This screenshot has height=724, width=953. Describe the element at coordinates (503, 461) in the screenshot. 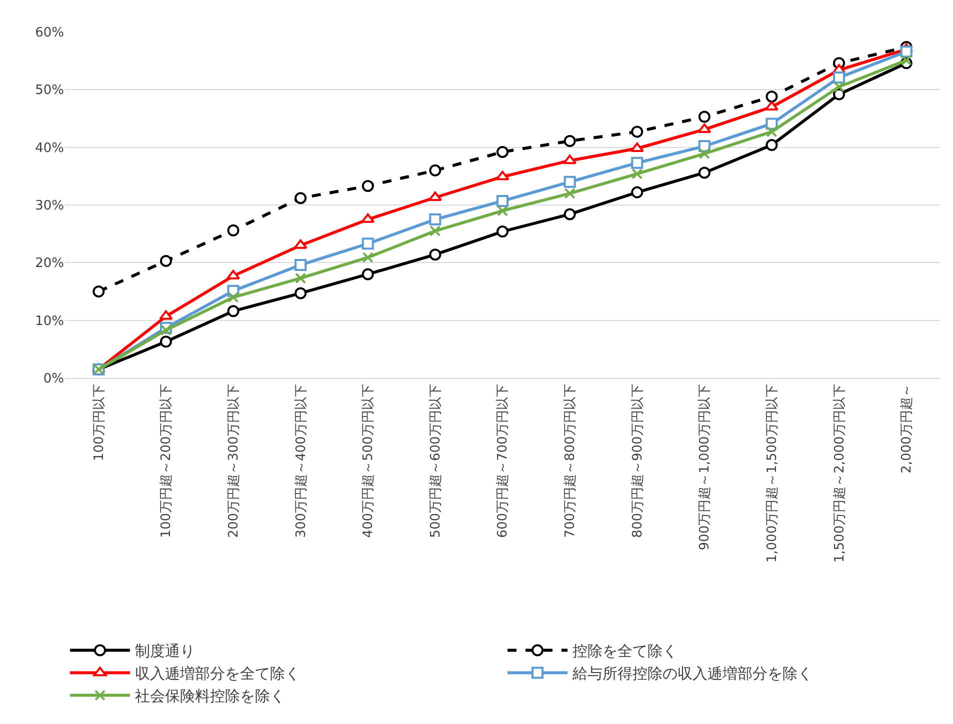

I see `x-tick-label: 600万円超～700万円以下` at that location.